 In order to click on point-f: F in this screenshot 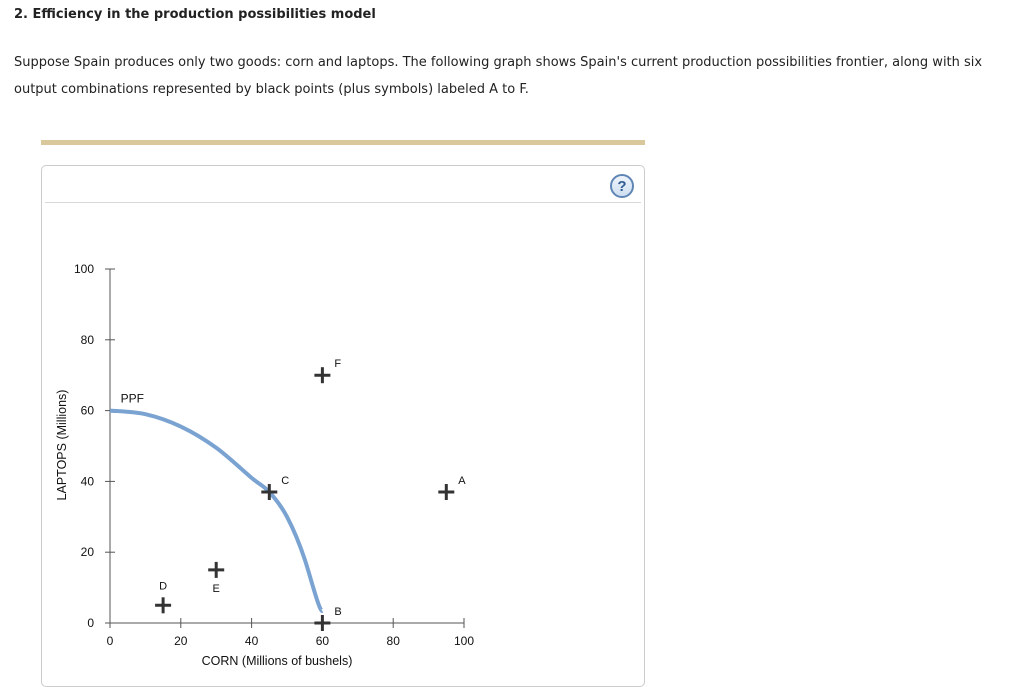, I will do `click(327, 371)`.